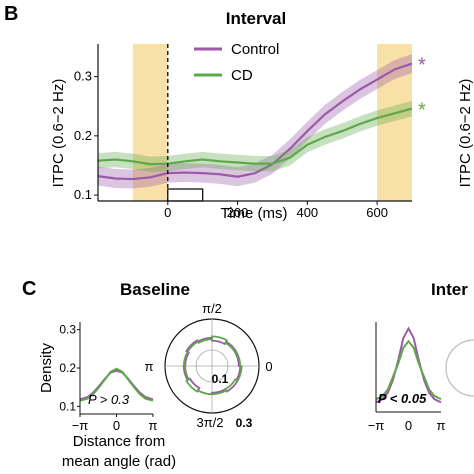  I want to click on density-x-tick-label: π, so click(153, 425).